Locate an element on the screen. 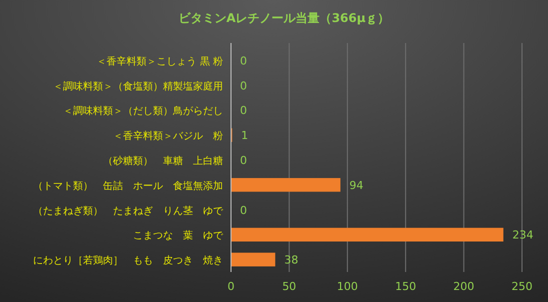  y-tick-label: ＜香辛料類＞こしょう 黒 粉 is located at coordinates (159, 61).